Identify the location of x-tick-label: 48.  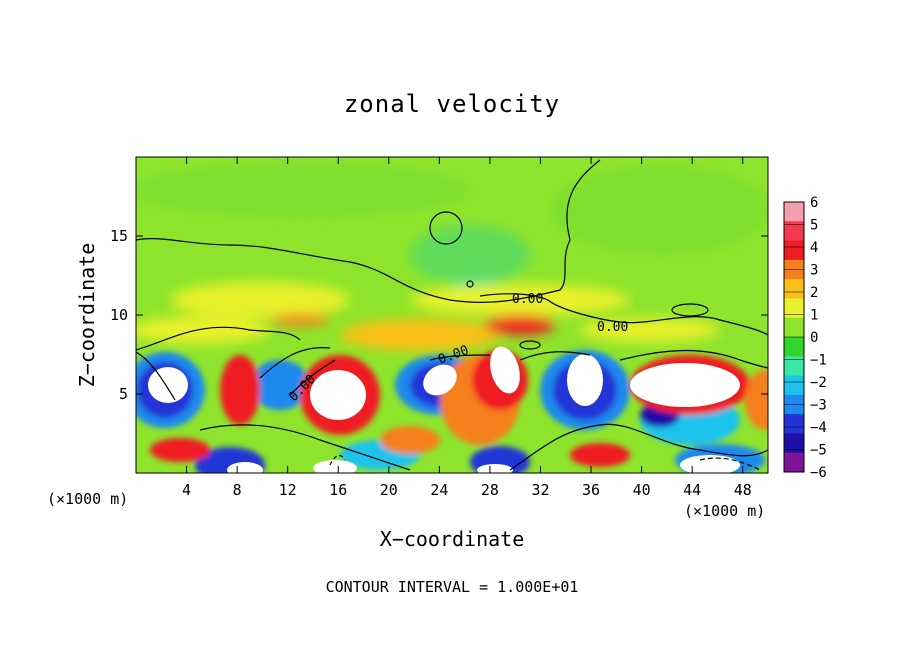
(743, 490).